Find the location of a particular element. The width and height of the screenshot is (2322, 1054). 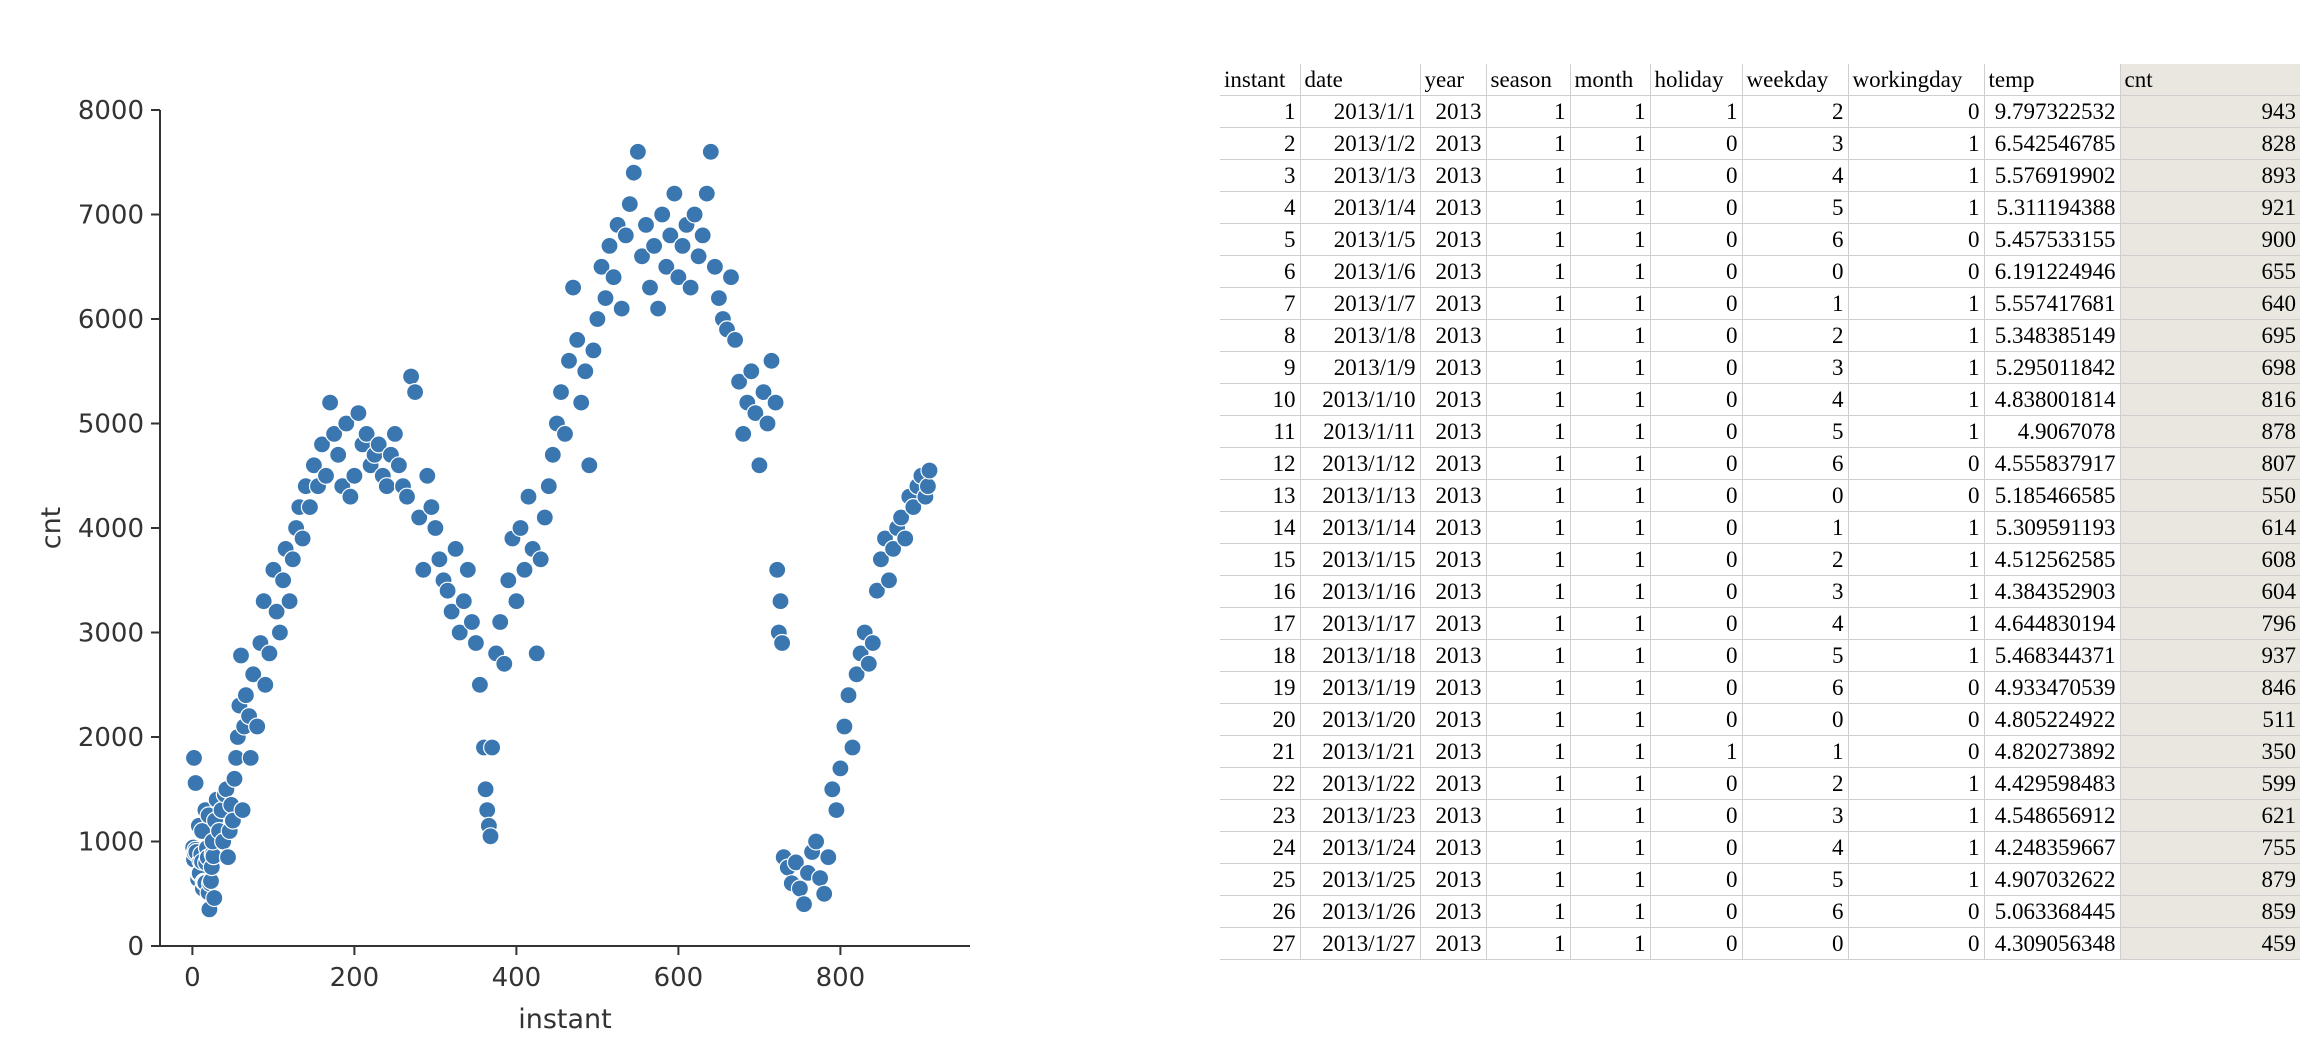

cell-temp: 5.557417681 is located at coordinates (2052, 303).